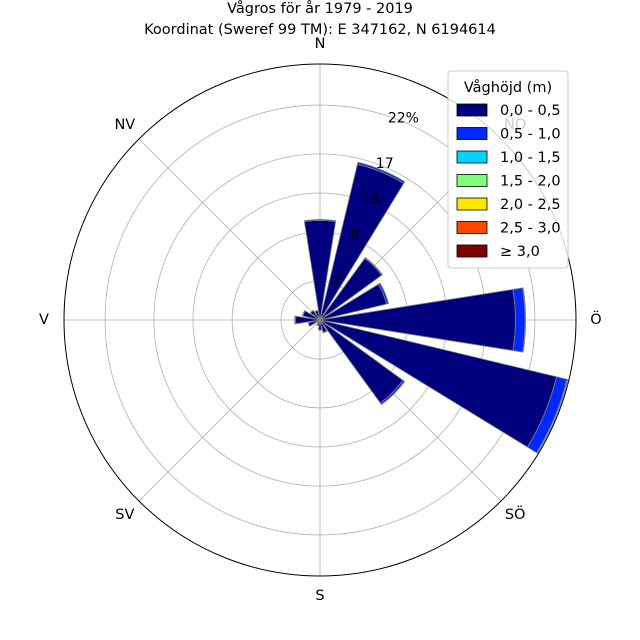  Describe the element at coordinates (124, 515) in the screenshot. I see `direction-label-5: SV` at that location.